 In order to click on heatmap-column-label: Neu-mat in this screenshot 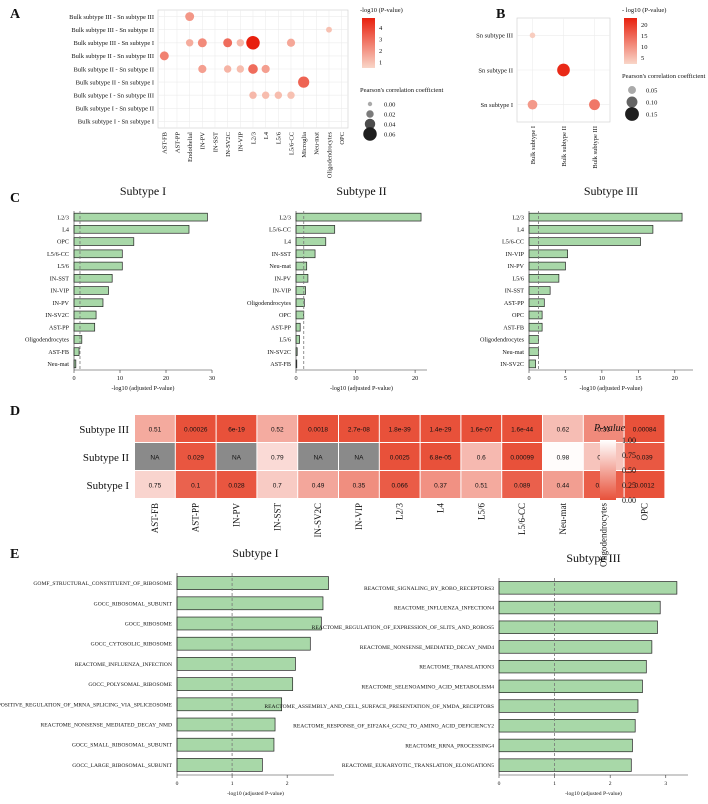, I will do `click(563, 519)`.